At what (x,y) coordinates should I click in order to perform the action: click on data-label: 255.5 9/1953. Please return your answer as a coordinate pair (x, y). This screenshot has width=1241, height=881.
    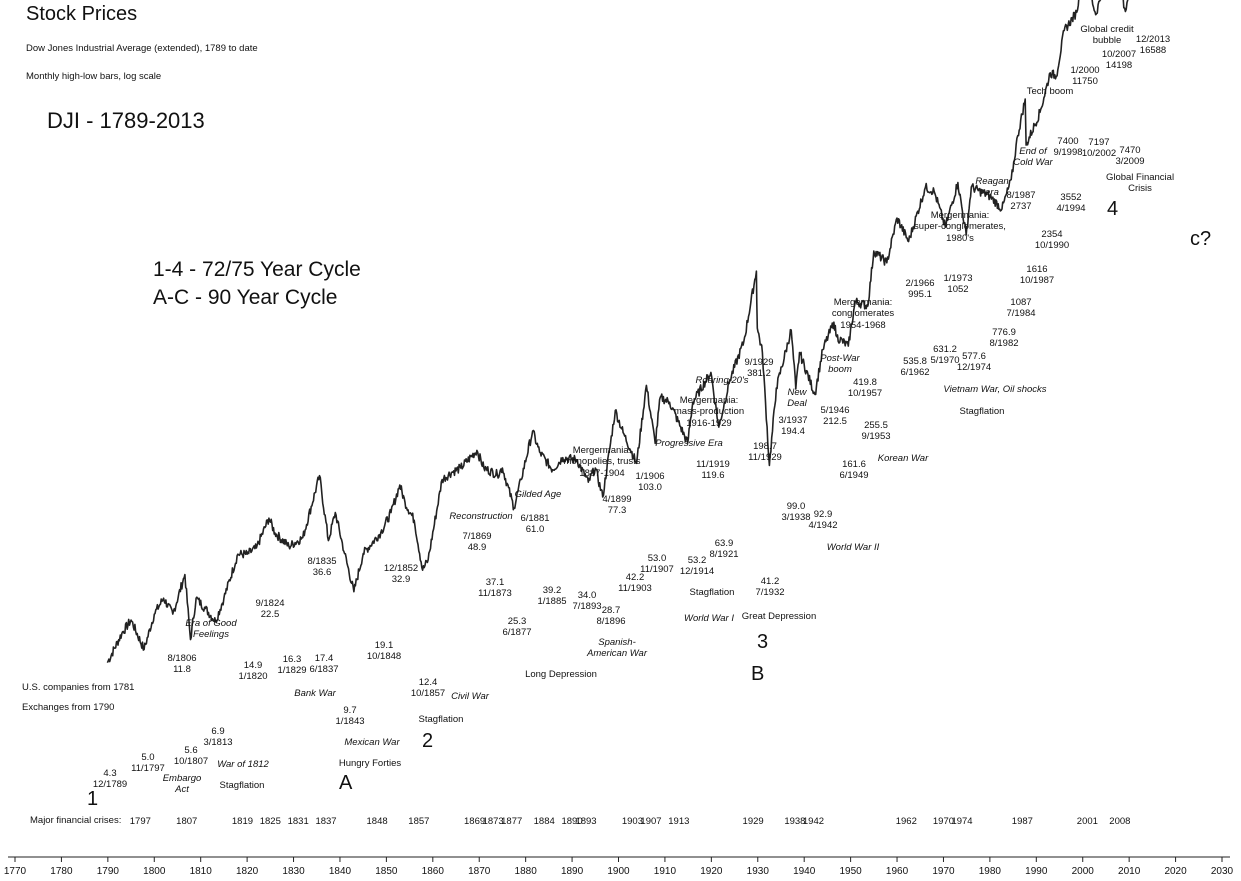
    Looking at the image, I should click on (876, 431).